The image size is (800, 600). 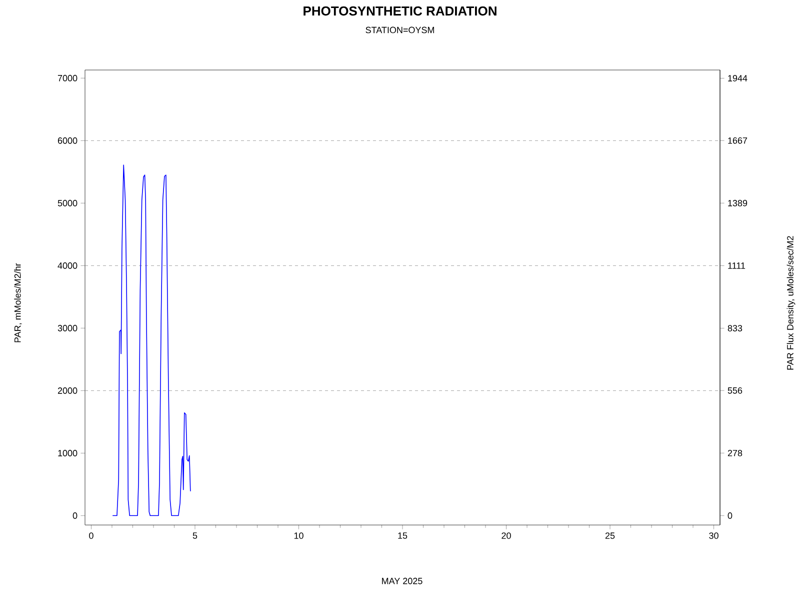 What do you see at coordinates (68, 453) in the screenshot?
I see `y-tick-label: 1000` at bounding box center [68, 453].